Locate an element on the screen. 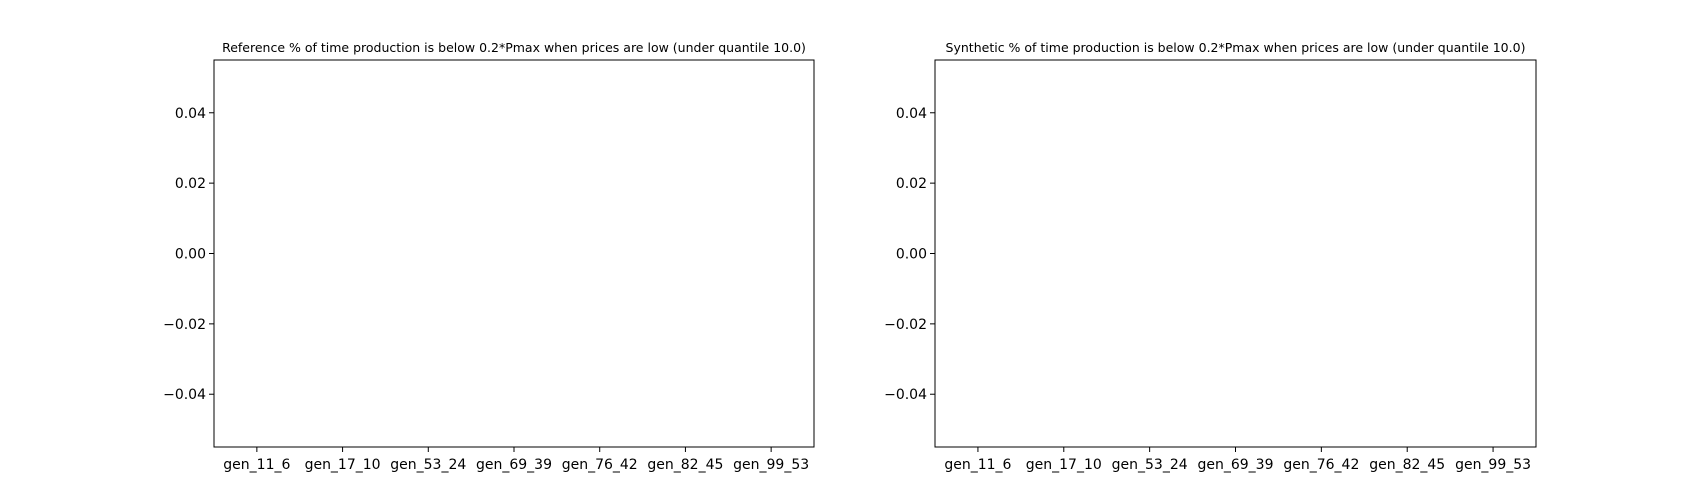 The height and width of the screenshot is (500, 1700). reference-x-tick-label-gen_53_24: gen_53_24 is located at coordinates (428, 465).